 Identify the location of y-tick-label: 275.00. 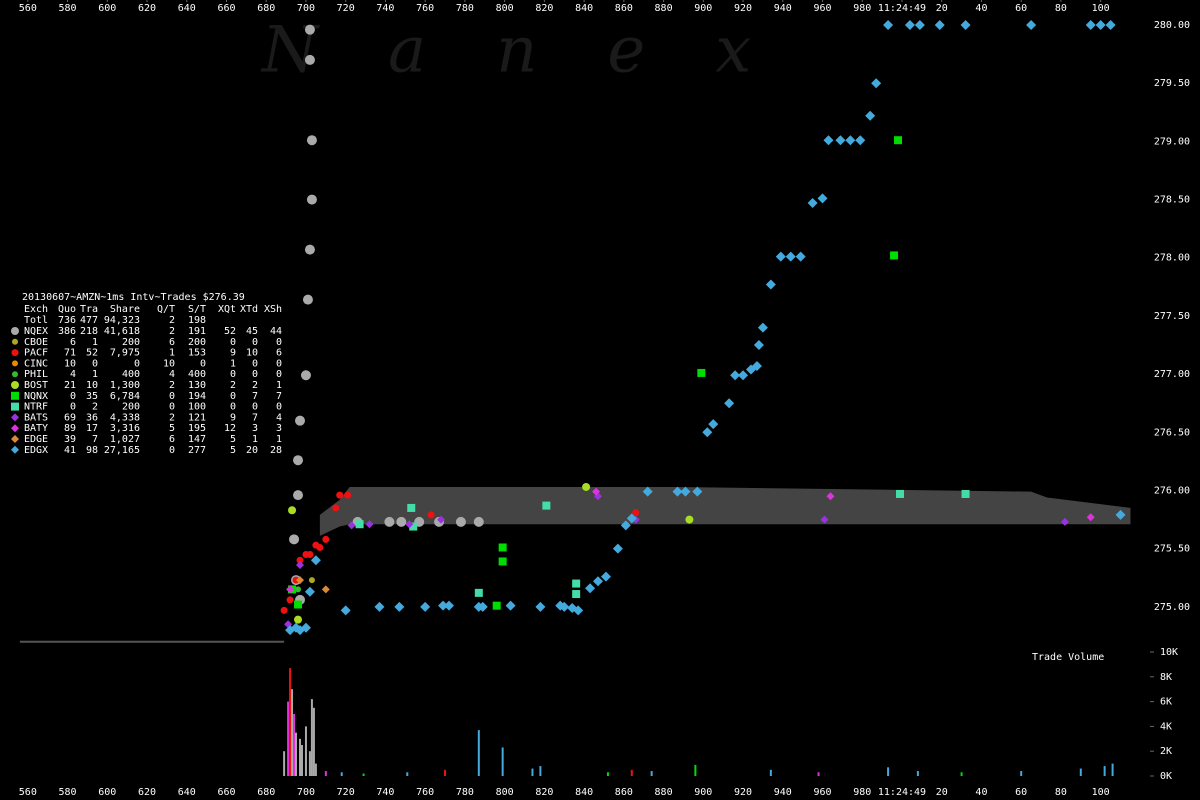
(1172, 607).